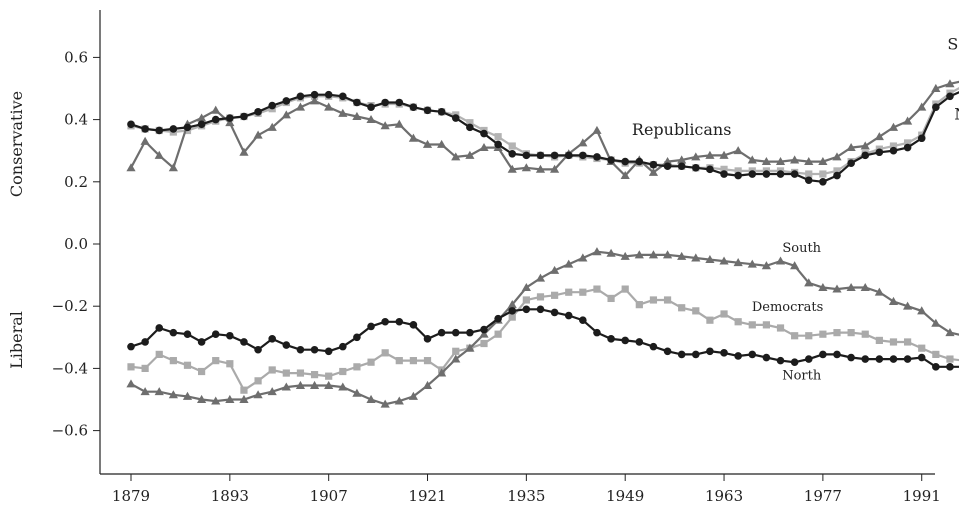 This screenshot has height=512, width=959. What do you see at coordinates (70, 368) in the screenshot?
I see `y-tick-label: −0.4` at bounding box center [70, 368].